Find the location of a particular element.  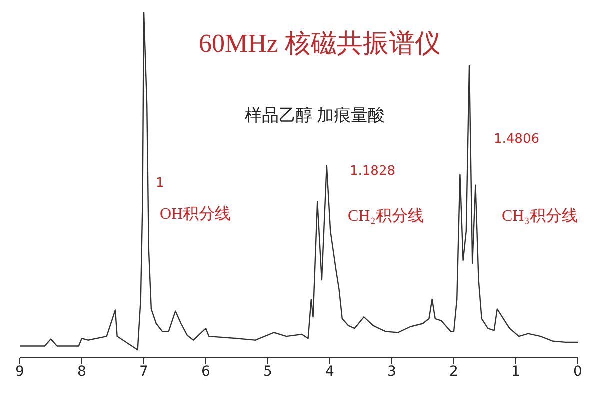

text: 样品乙醇 加痕量酸 is located at coordinates (315, 116).